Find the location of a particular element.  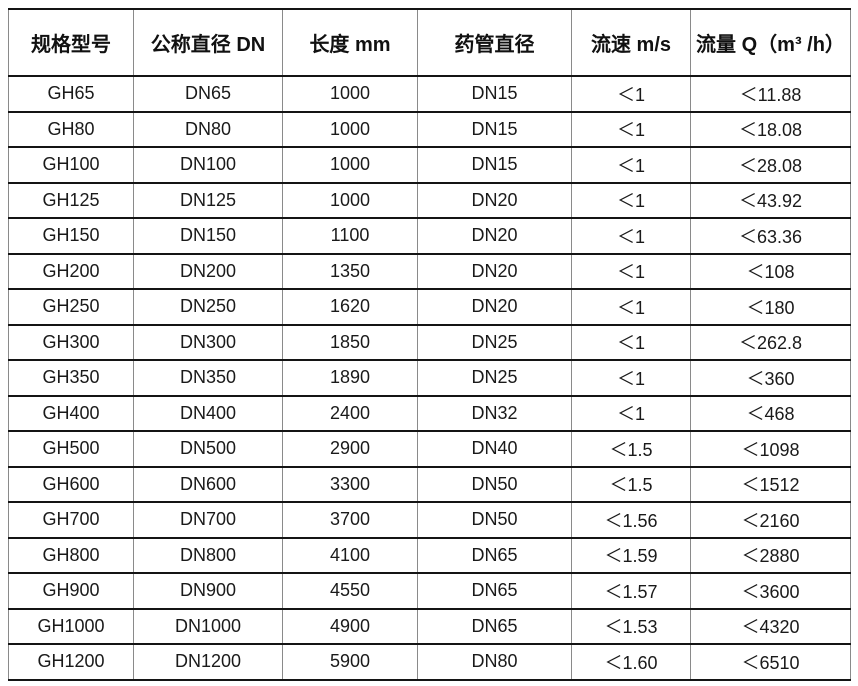

table-cell: DN300 is located at coordinates (208, 342).